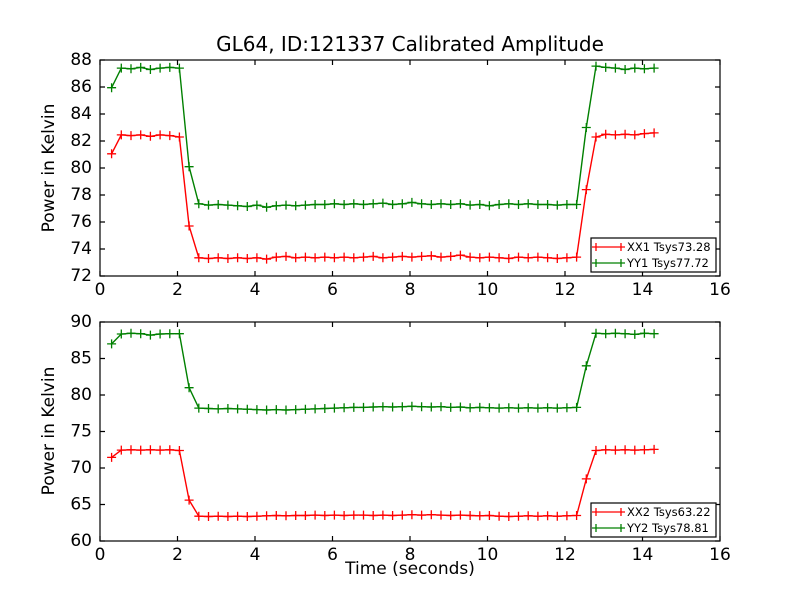 This screenshot has width=800, height=600. I want to click on legend: XX1 Tsys73.28 YY1 Tsys77.72, so click(653, 255).